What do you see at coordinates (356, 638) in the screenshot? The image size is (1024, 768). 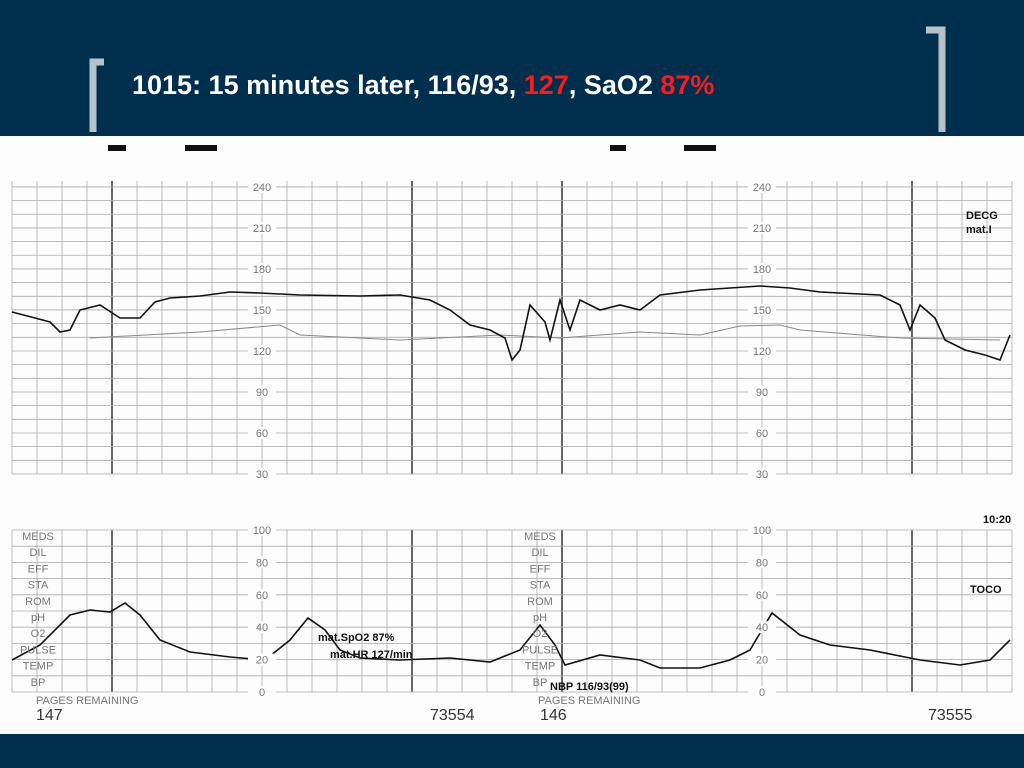 I see `annotation: mat.SpO2 87%` at bounding box center [356, 638].